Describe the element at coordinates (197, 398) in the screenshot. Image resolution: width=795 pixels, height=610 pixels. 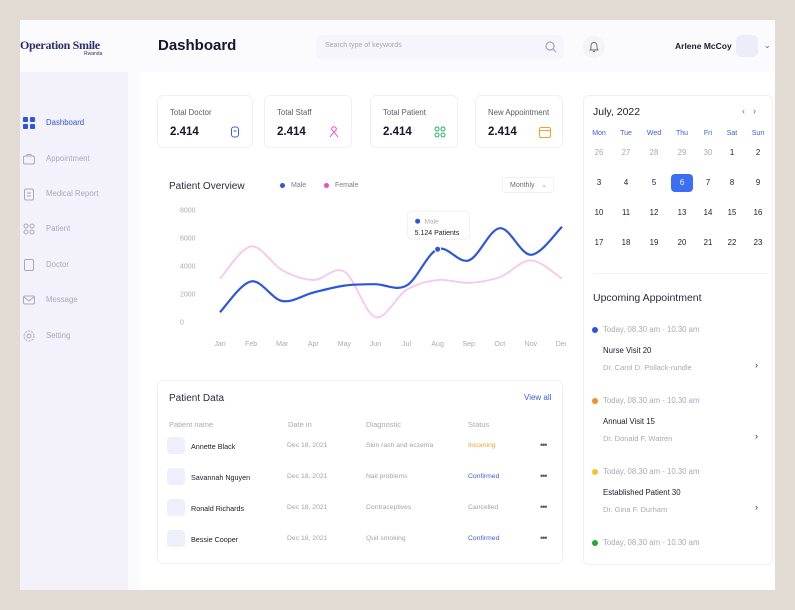
I see `patient-data-title: Patient Data` at that location.